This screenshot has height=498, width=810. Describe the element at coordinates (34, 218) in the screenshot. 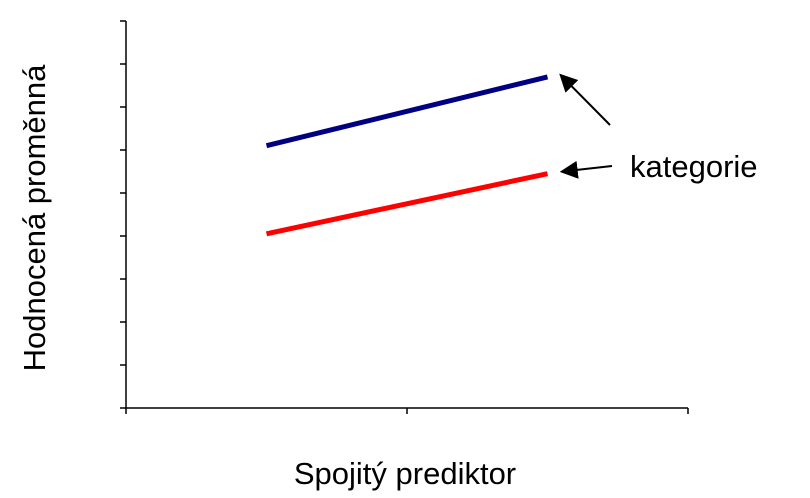

I see `y-axis-label: Hodnocená proměnná` at that location.